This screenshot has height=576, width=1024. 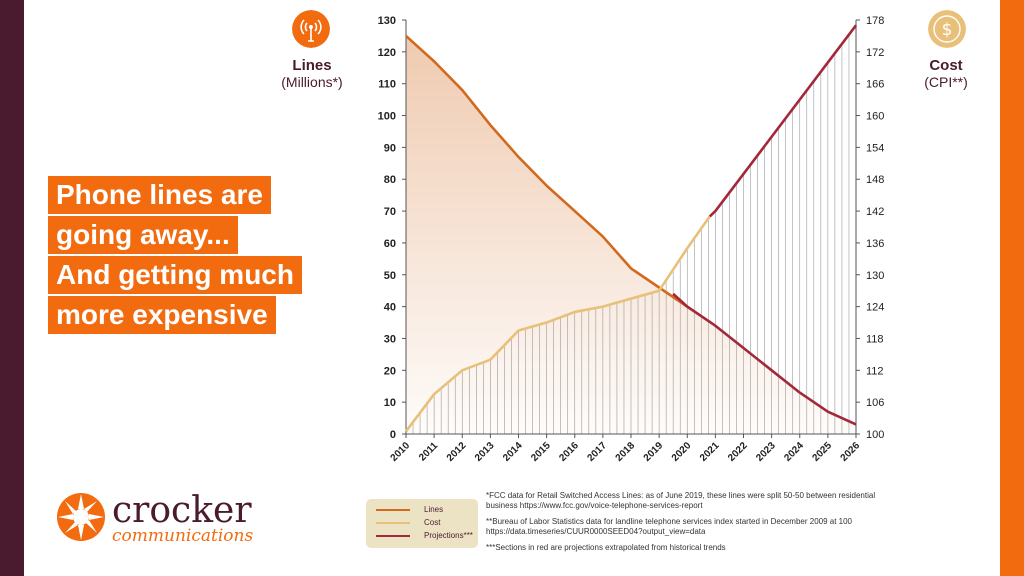 I want to click on left-tick-label: 90, so click(x=390, y=148).